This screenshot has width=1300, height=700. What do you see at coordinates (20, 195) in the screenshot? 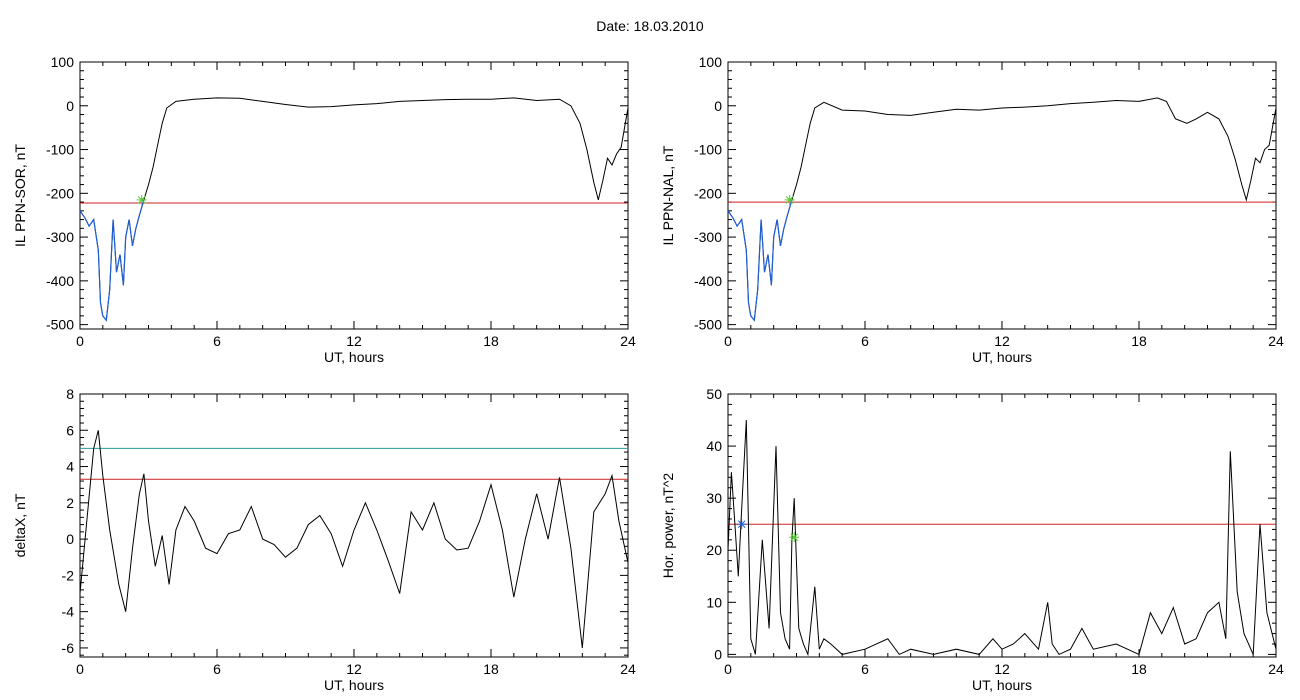
I see `y-axis-label: IL PPN-SOR, nT` at bounding box center [20, 195].